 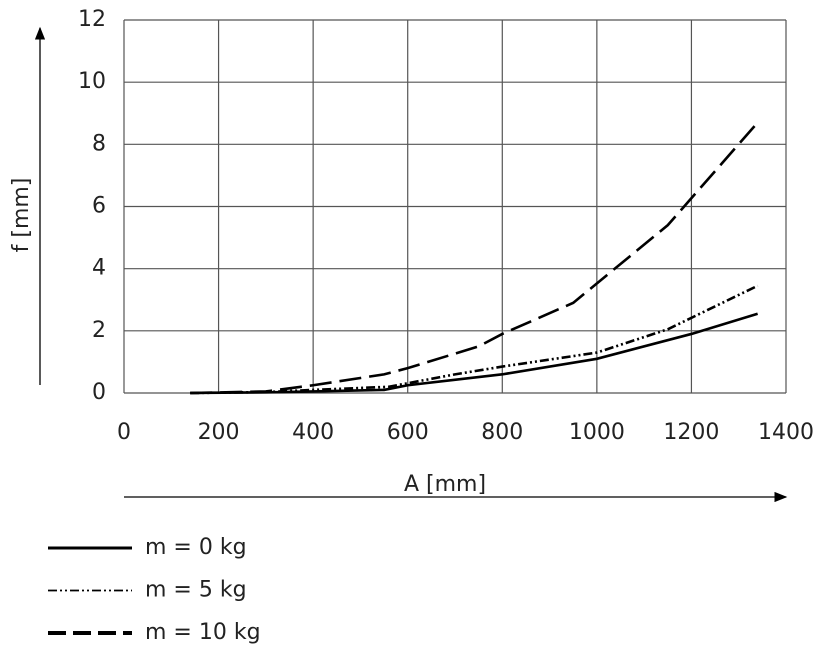 What do you see at coordinates (313, 432) in the screenshot?
I see `x-tick-label: 400` at bounding box center [313, 432].